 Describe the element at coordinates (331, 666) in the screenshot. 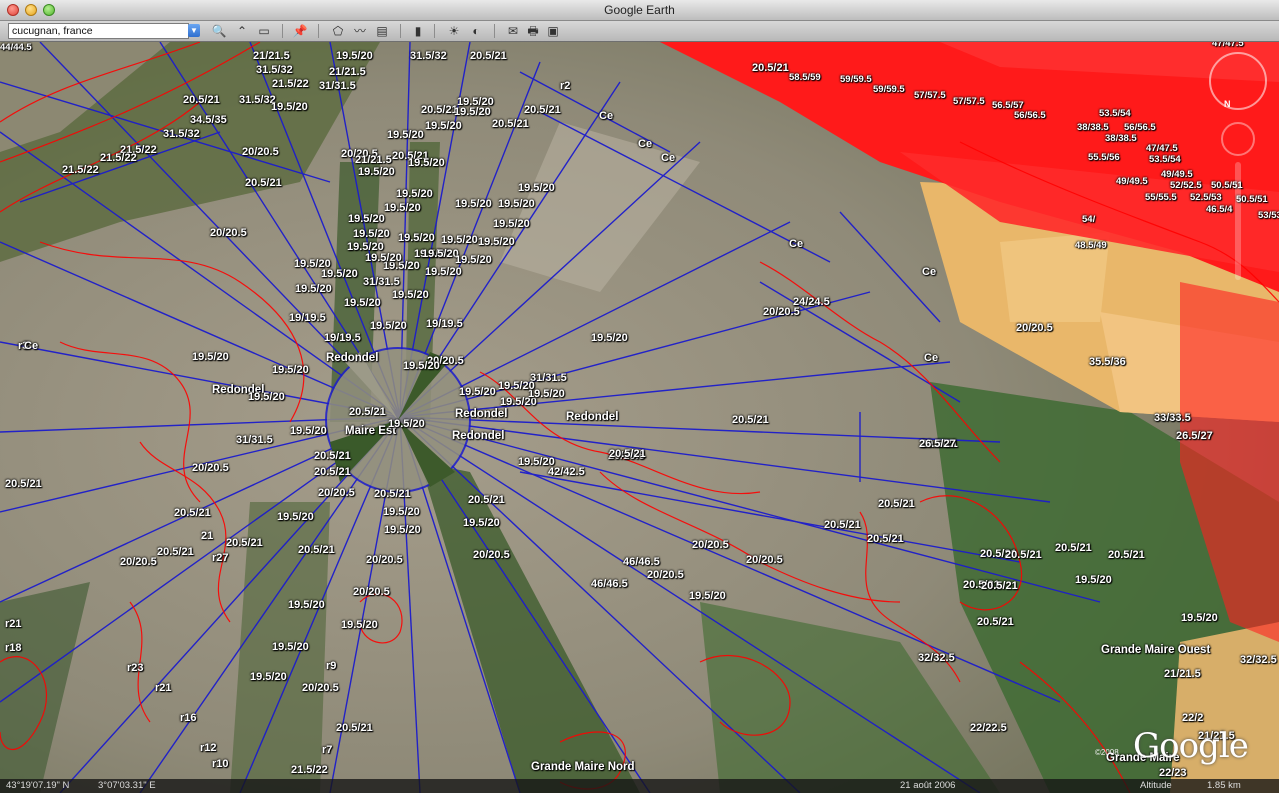

I see `parcel-label: r9` at that location.